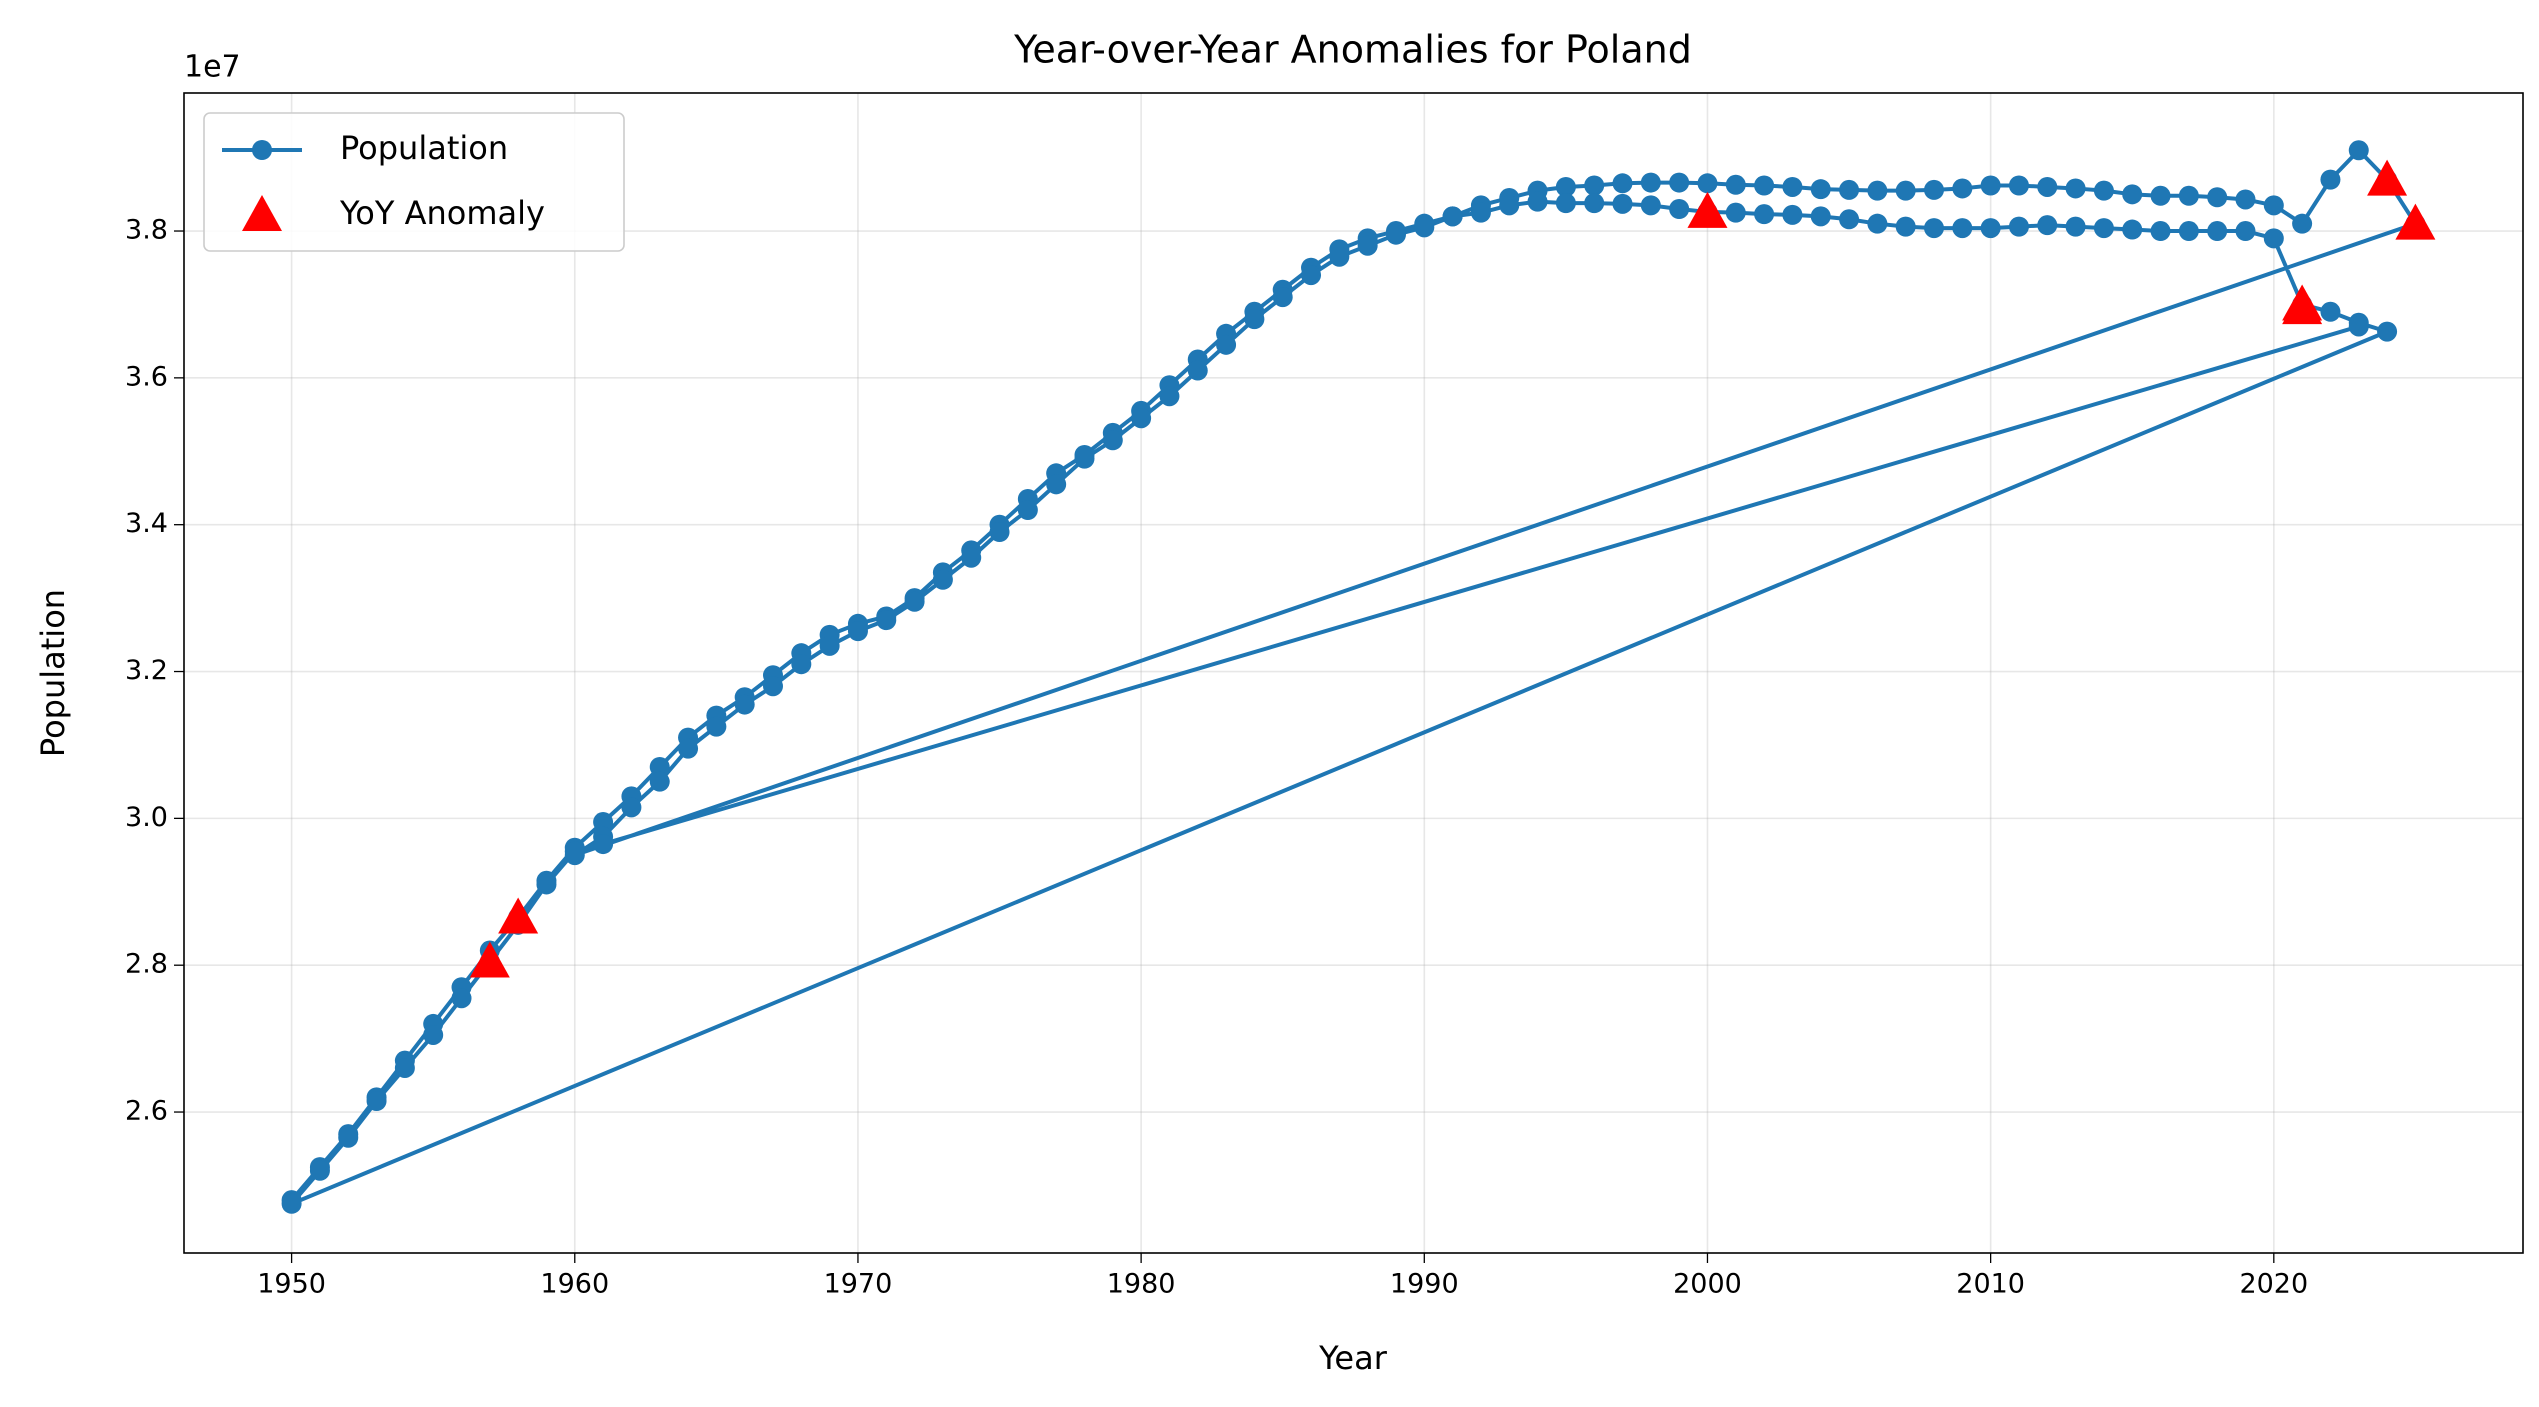 This screenshot has width=2539, height=1407. What do you see at coordinates (146, 964) in the screenshot?
I see `y-tick-label: 2.8` at bounding box center [146, 964].